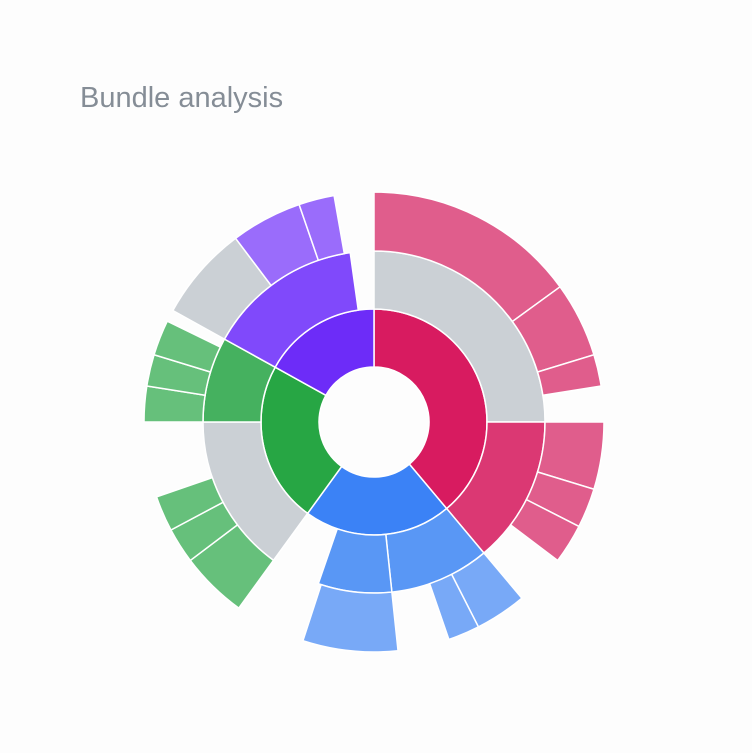 The image size is (752, 753). I want to click on chart-title: Bundle analysis, so click(182, 98).